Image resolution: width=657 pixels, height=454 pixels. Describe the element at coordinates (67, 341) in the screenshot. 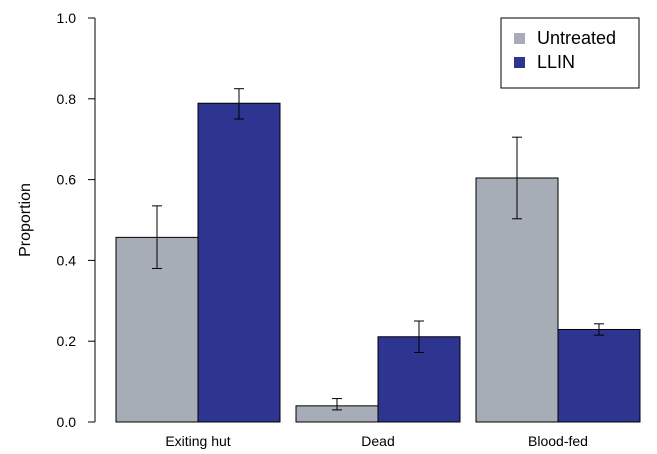

I see `y-tick-label-0-2: 0.2` at that location.